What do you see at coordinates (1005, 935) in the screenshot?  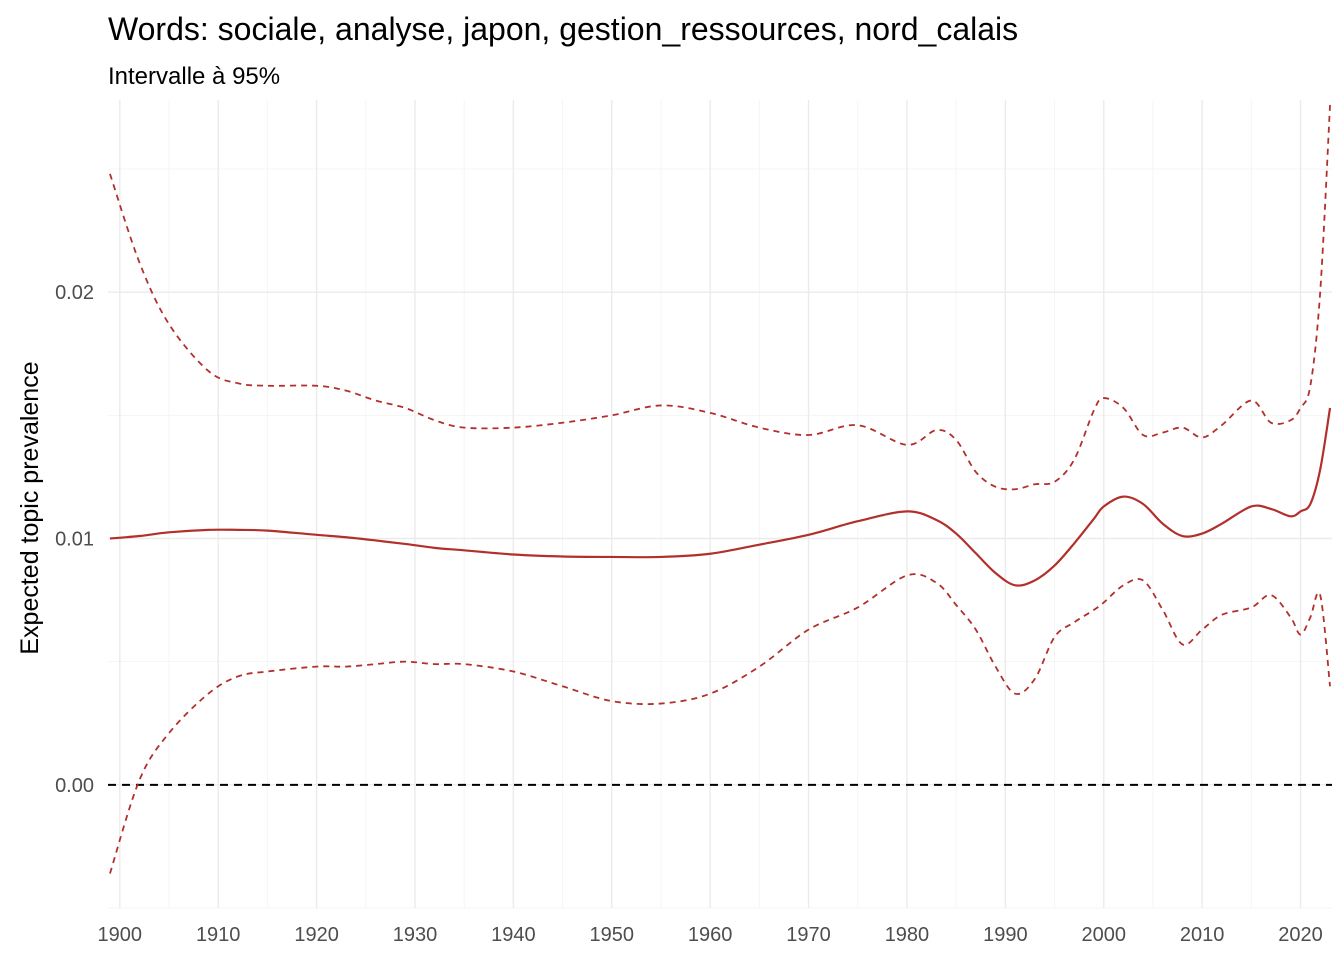 I see `x-tick-label: 1990` at bounding box center [1005, 935].